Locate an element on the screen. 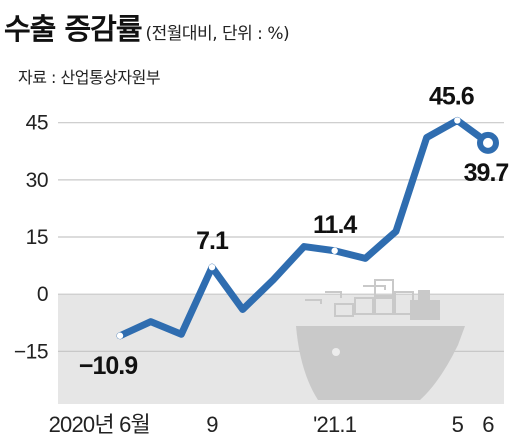 This screenshot has width=524, height=444. chart-subtitle: (전월대비, 단위 : %) is located at coordinates (217, 34).